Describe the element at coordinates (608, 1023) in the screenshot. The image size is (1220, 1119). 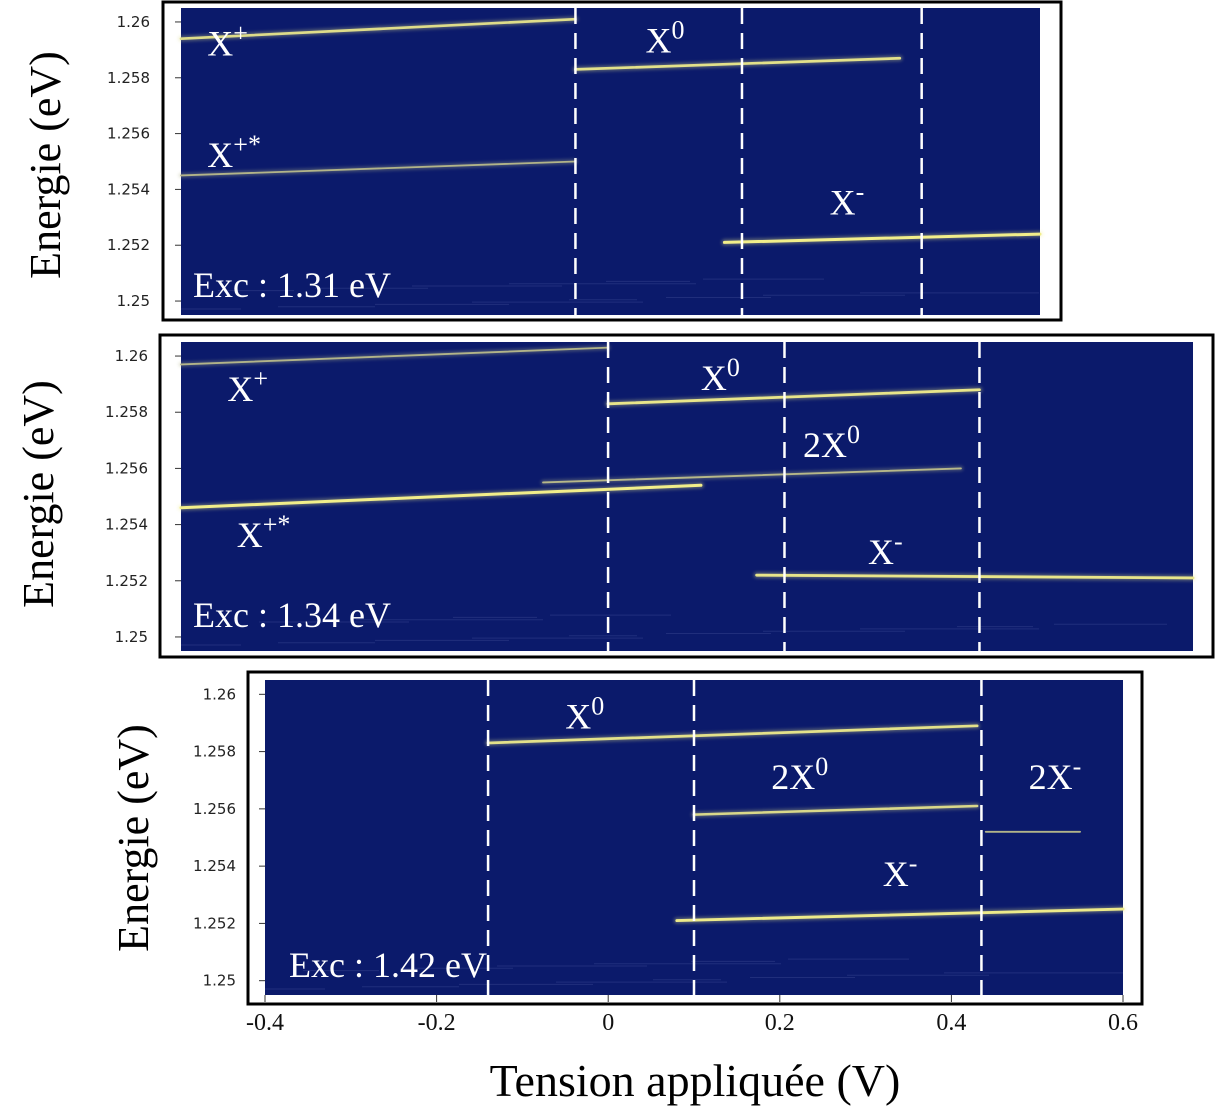
I see `x-tick-label: 0` at that location.